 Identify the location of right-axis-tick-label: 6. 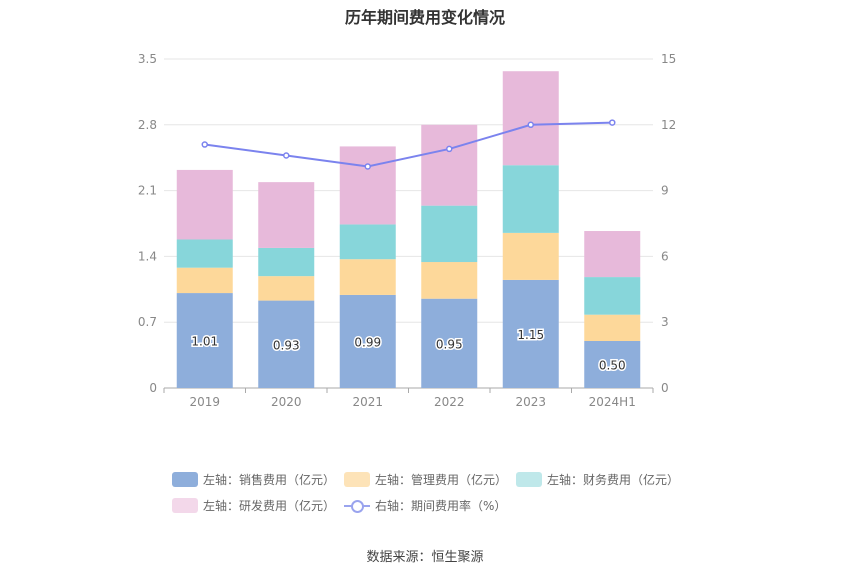
(665, 256).